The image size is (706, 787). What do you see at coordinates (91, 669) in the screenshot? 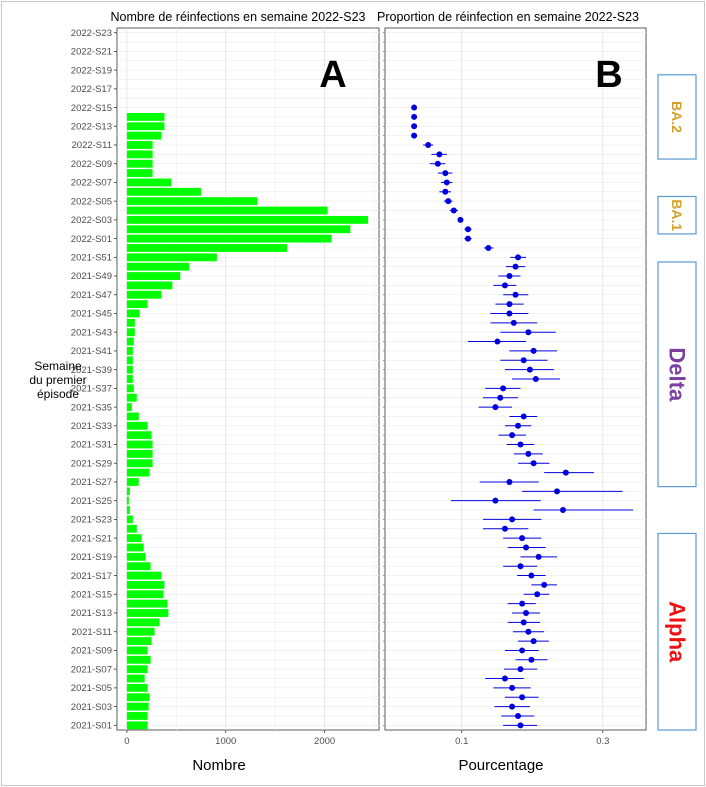
I see `y-tick-label: 2021-S07` at bounding box center [91, 669].